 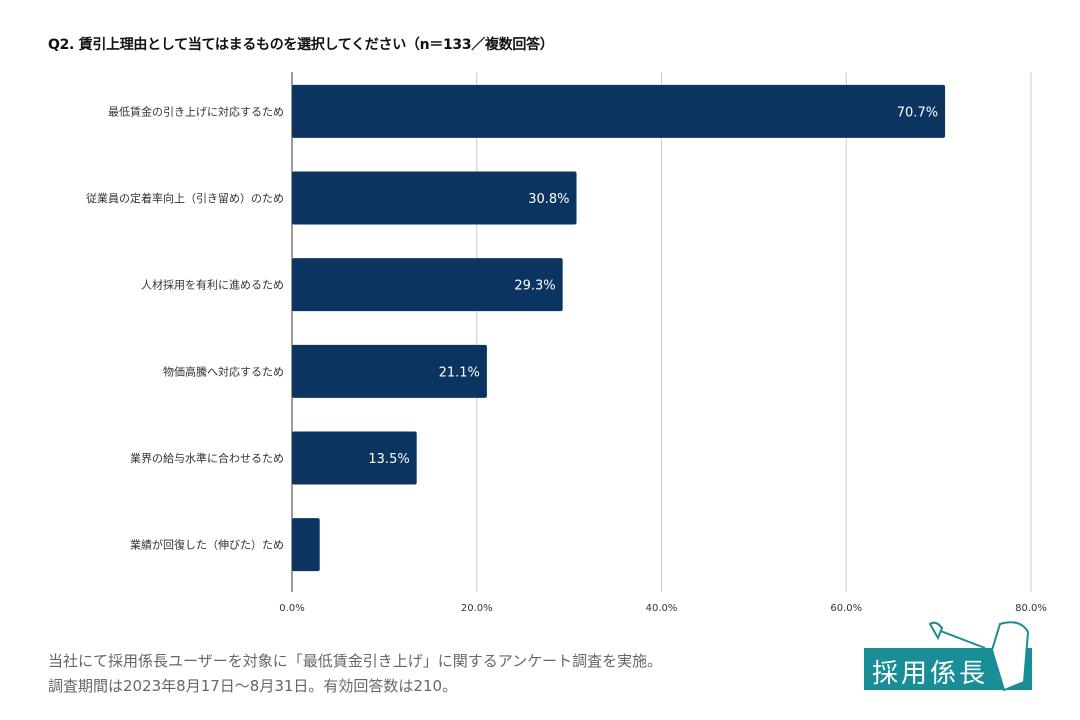 What do you see at coordinates (207, 545) in the screenshot?
I see `category-label: 業績が回復した（伸びた）ため` at bounding box center [207, 545].